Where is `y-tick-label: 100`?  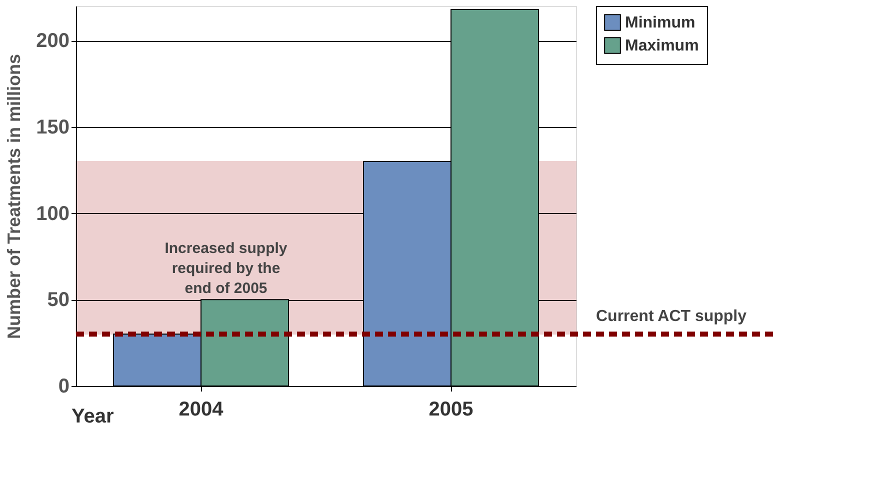 y-tick-label: 100 is located at coordinates (53, 213).